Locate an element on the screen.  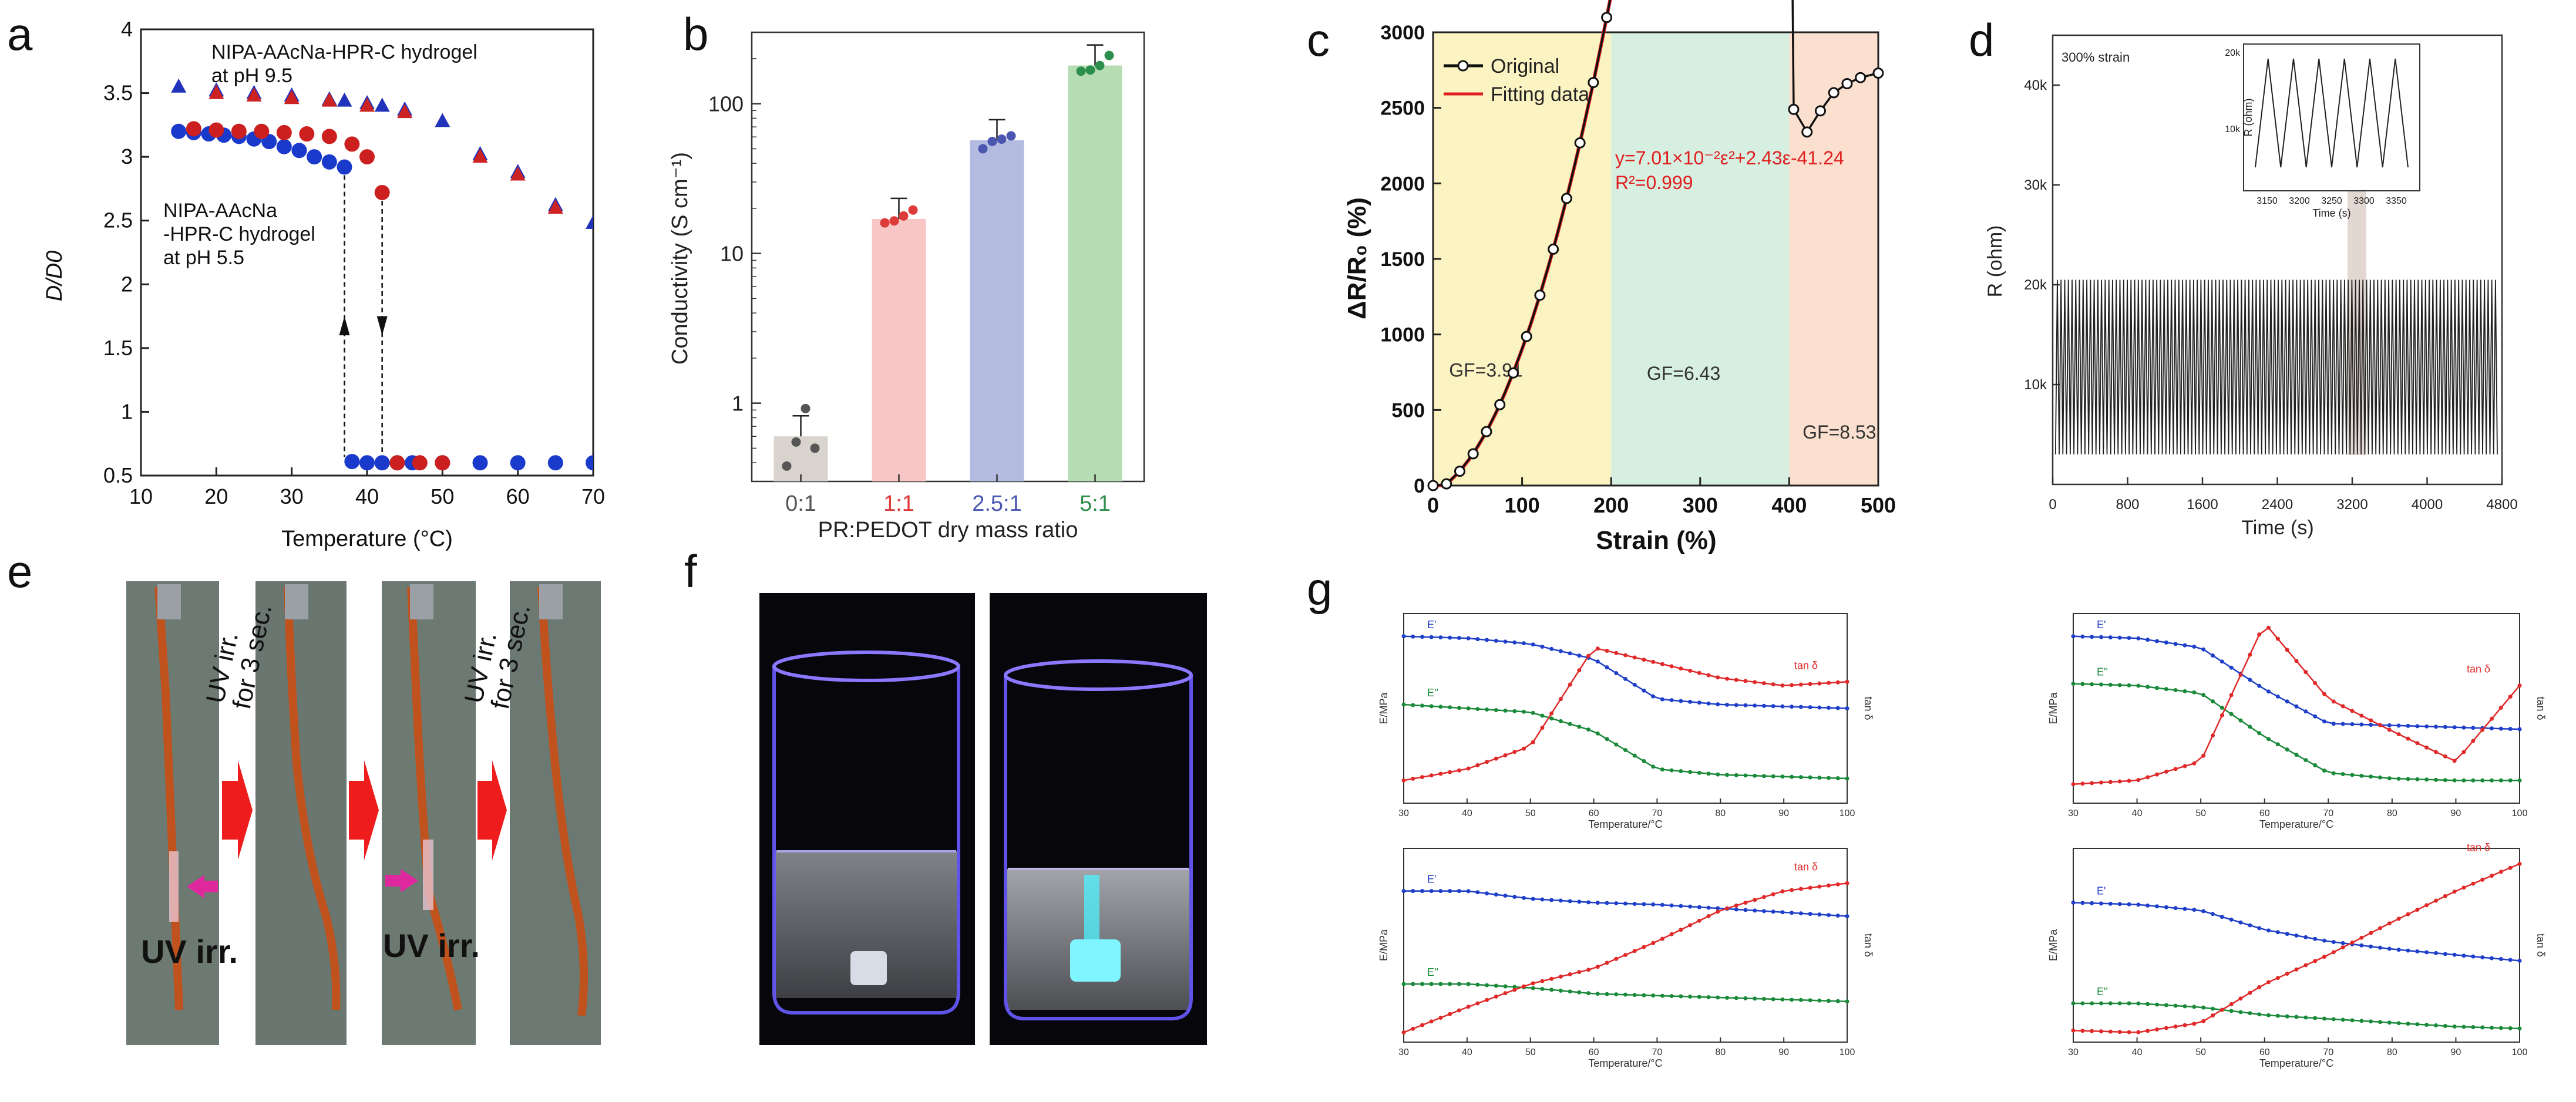
beaker-left-wall is located at coordinates (866, 840).